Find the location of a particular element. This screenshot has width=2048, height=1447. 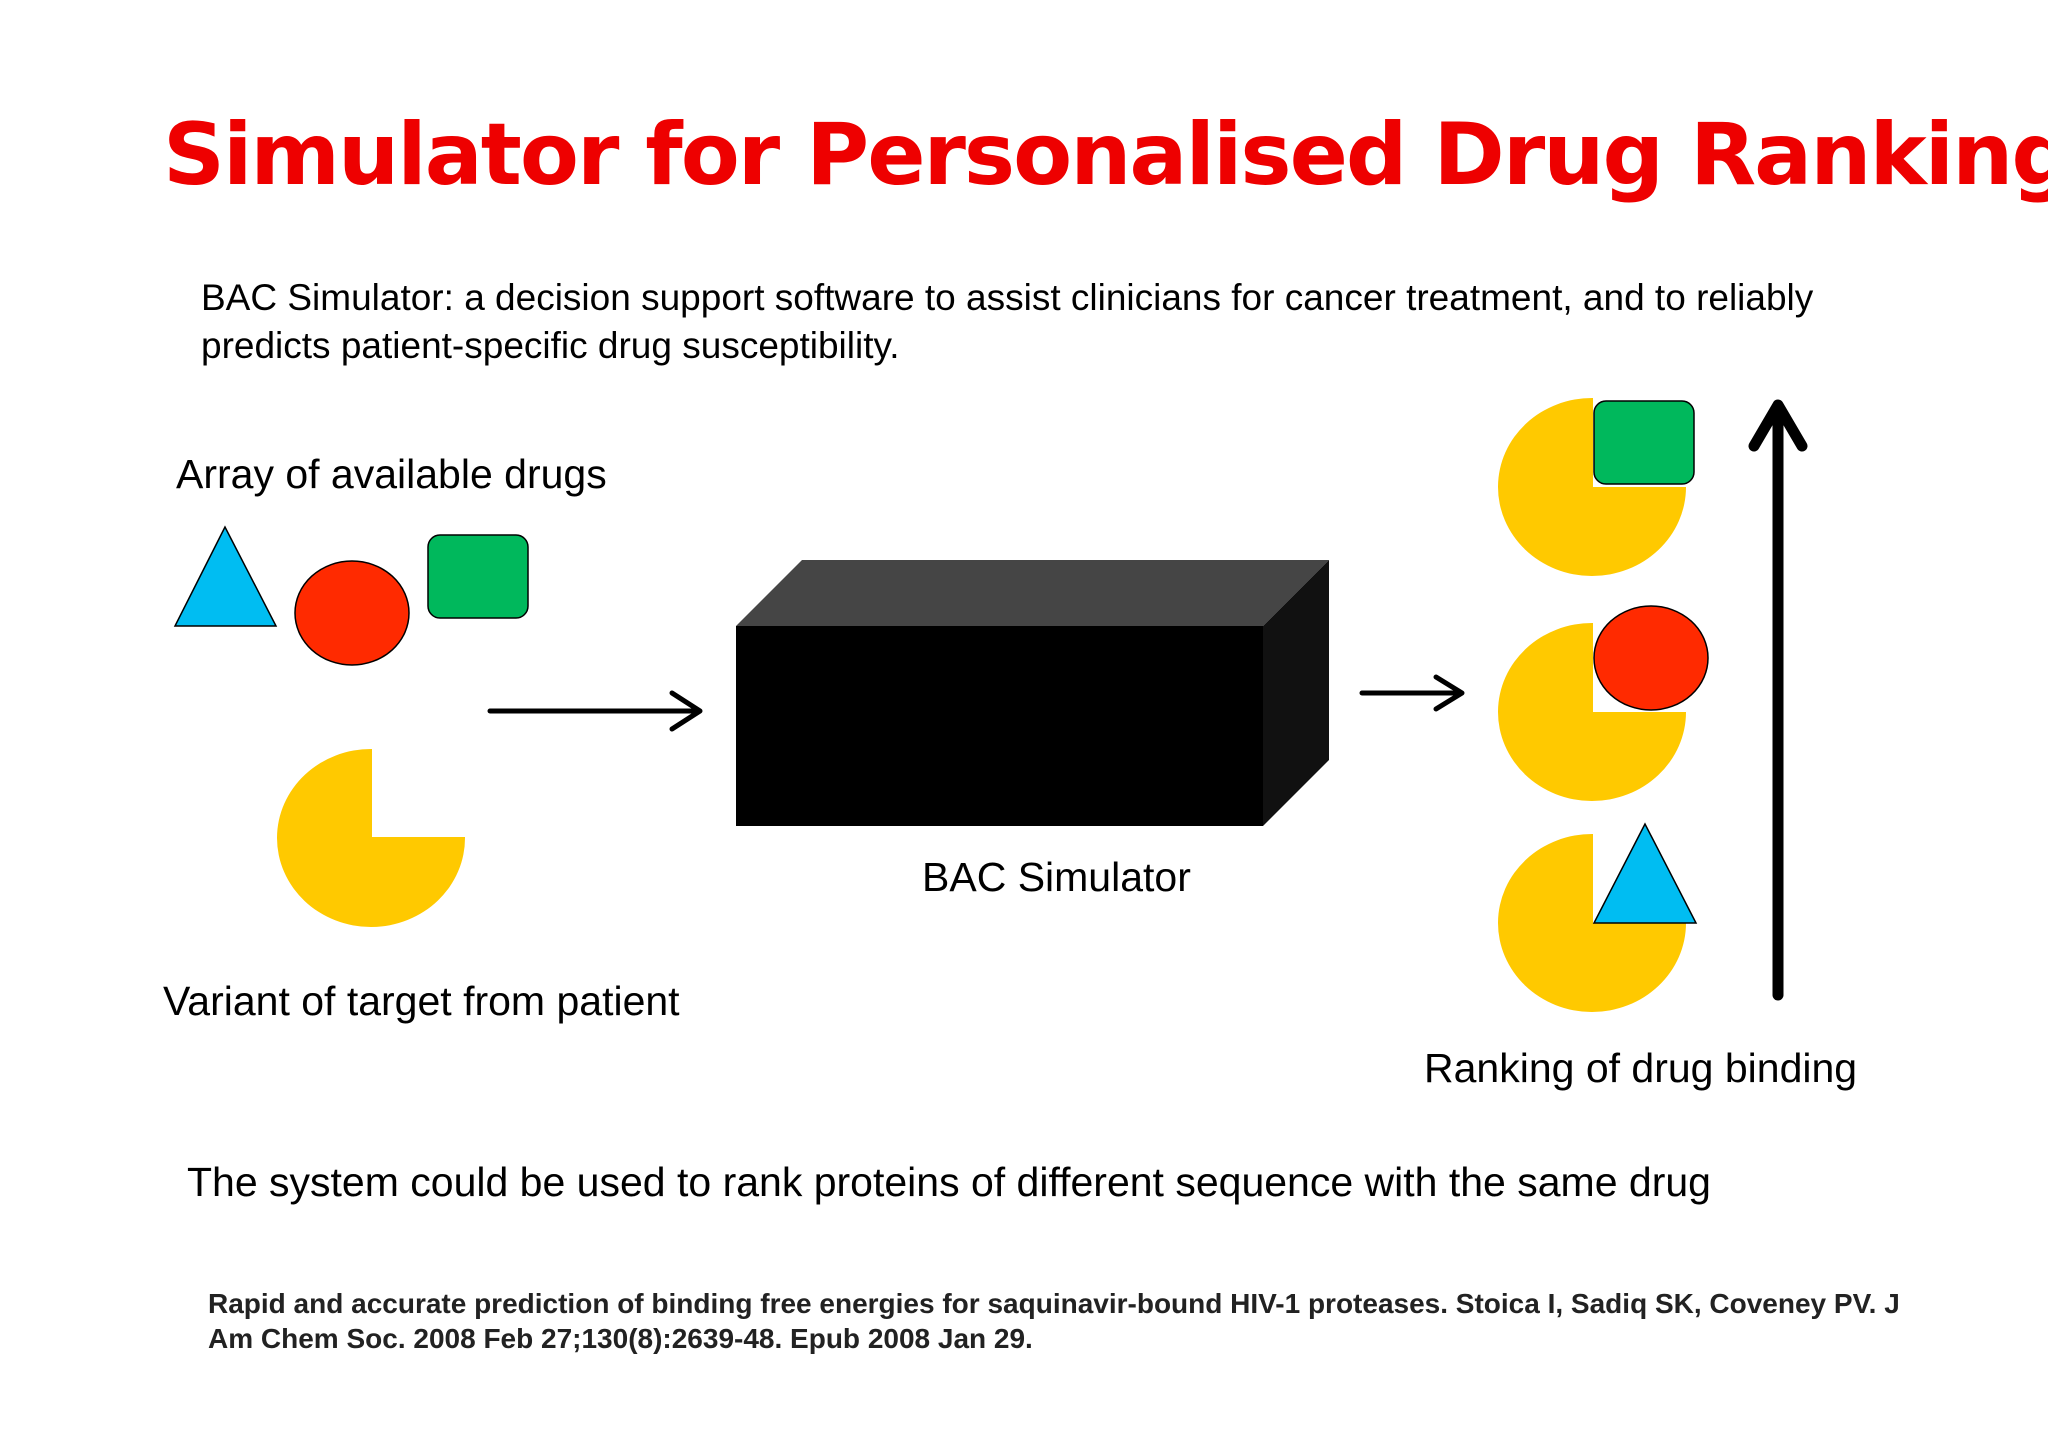

input-arrow is located at coordinates (595, 711).